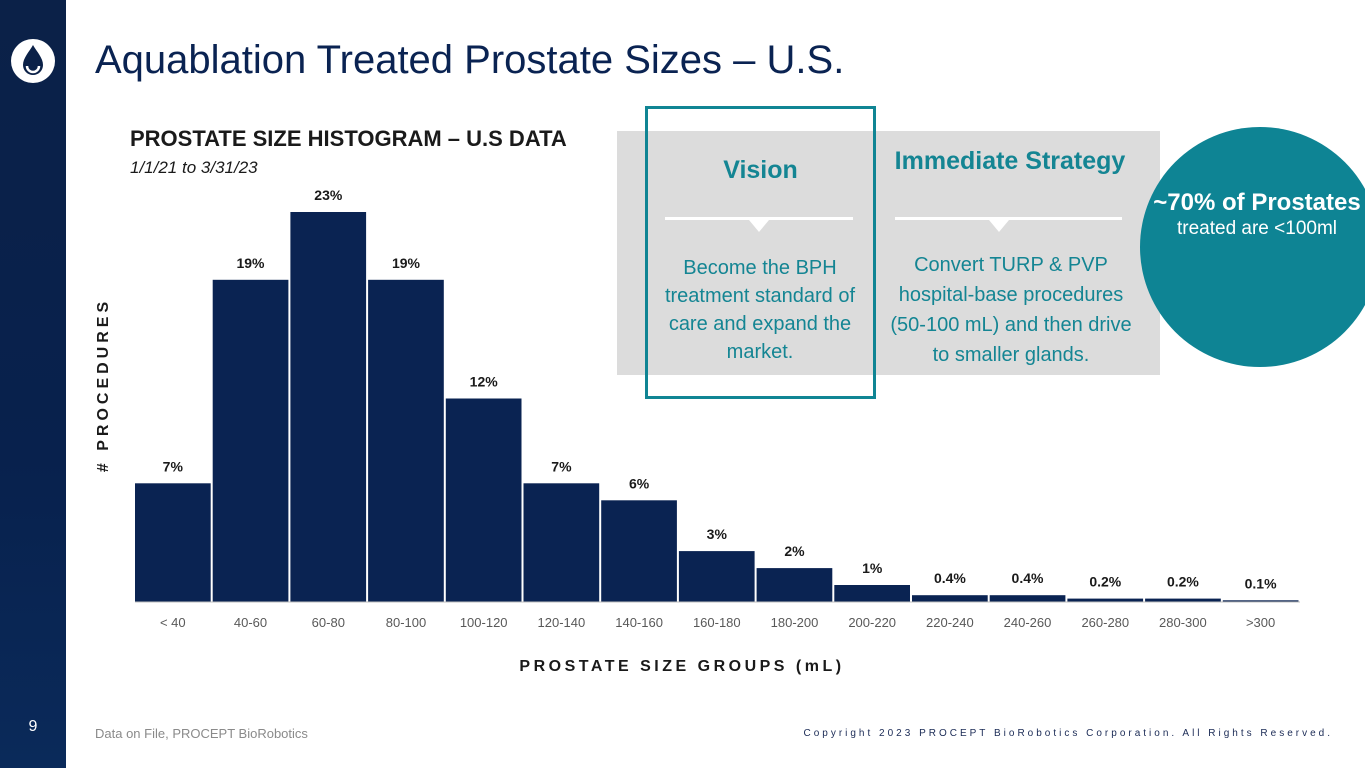 The width and height of the screenshot is (1365, 768). What do you see at coordinates (1183, 622) in the screenshot?
I see `tick-label-14: 280-300` at bounding box center [1183, 622].